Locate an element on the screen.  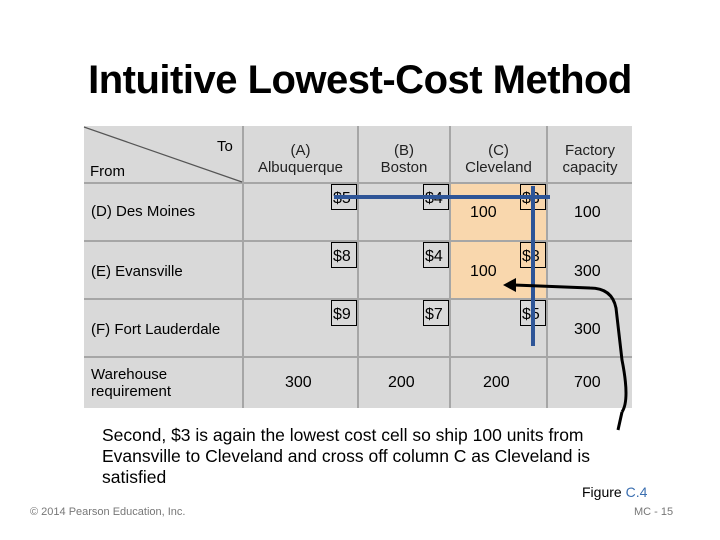
requirement-value-a: 300 is located at coordinates (298, 382).